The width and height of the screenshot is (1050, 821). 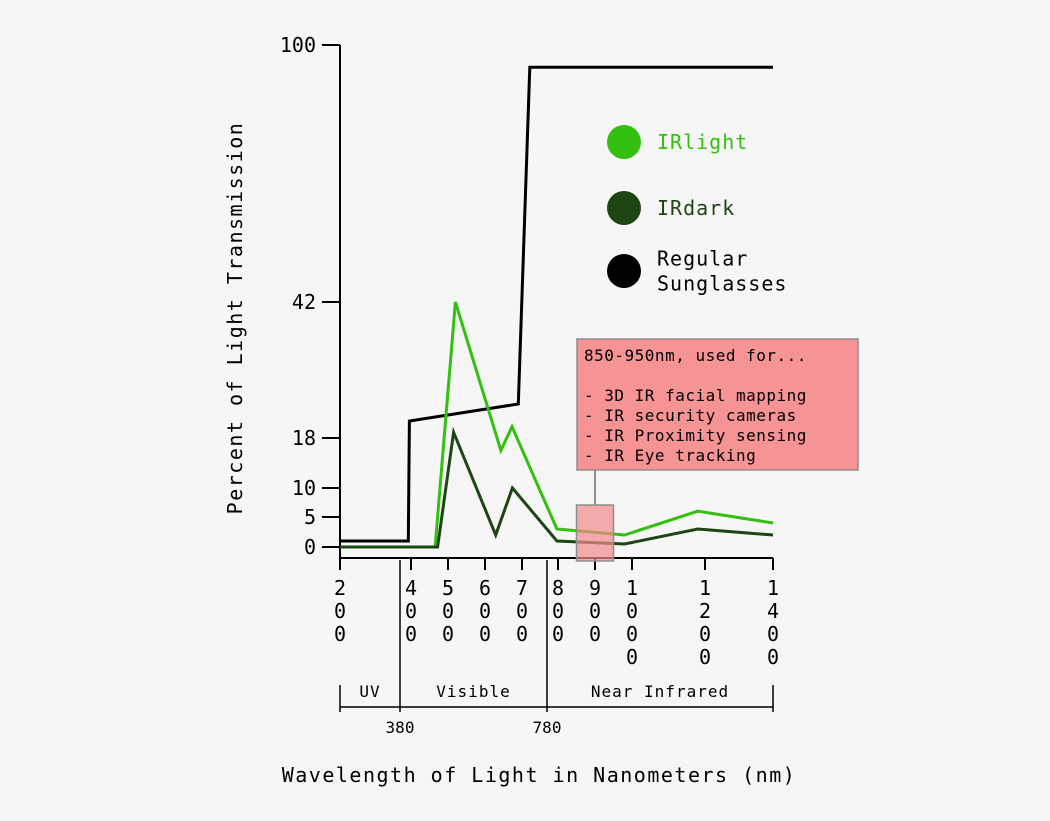 I want to click on y-tick-label: 42, so click(x=304, y=302).